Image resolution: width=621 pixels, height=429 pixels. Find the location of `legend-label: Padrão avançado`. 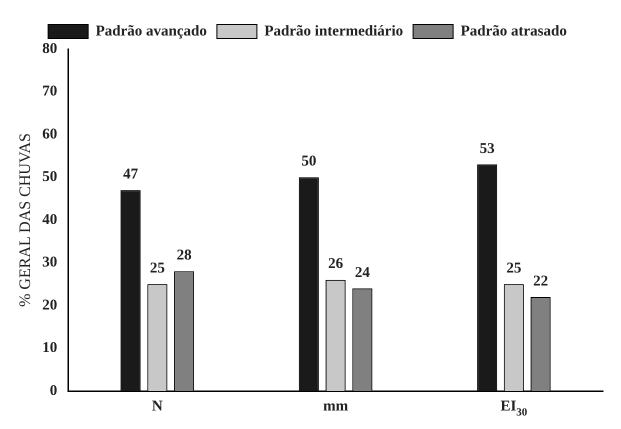

legend-label: Padrão avançado is located at coordinates (151, 31).